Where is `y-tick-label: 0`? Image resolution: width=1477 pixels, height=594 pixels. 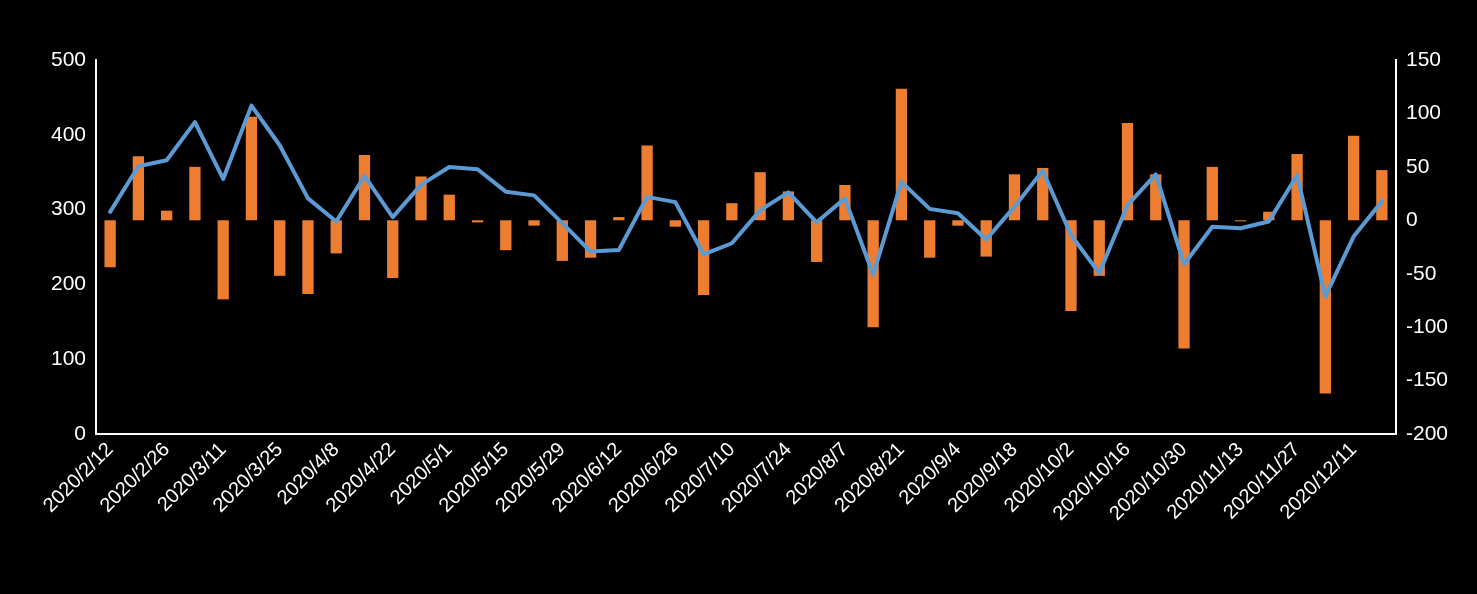
y-tick-label: 0 is located at coordinates (80, 432).